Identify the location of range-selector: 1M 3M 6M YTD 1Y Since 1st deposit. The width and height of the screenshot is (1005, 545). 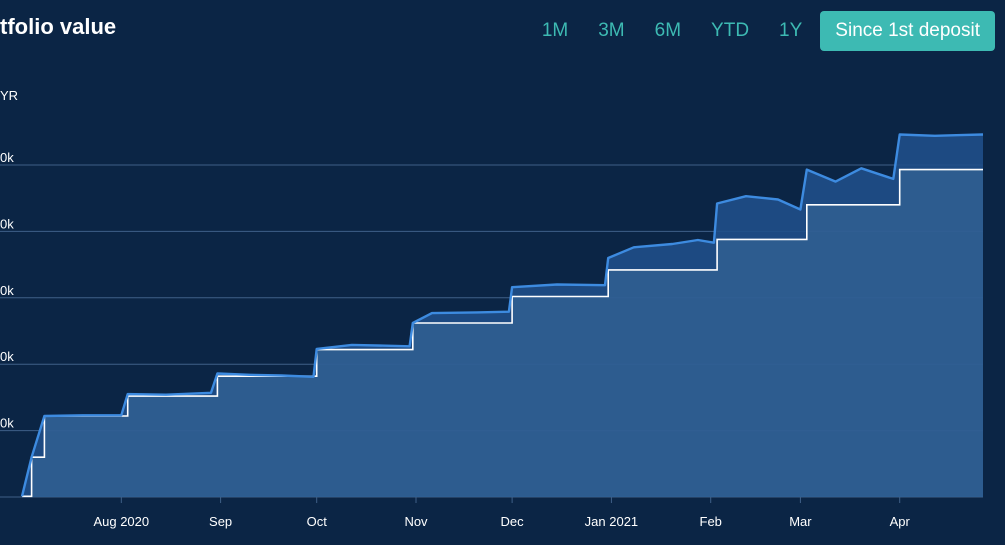
(760, 31).